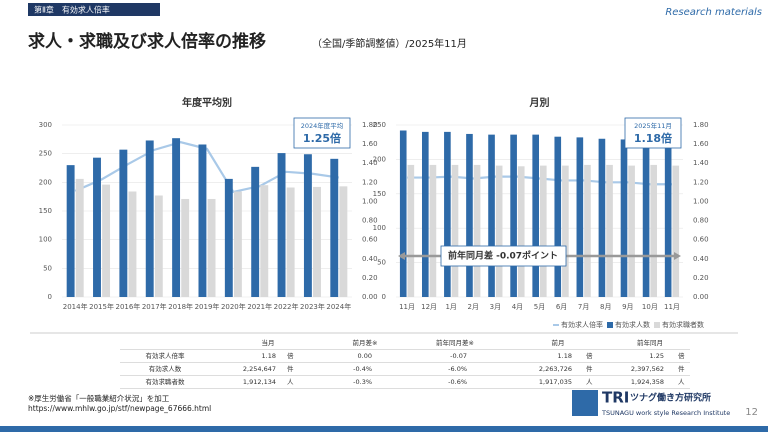  Describe the element at coordinates (72, 10) in the screenshot. I see `chapter: 第Ⅱ章 有効求人倍率` at that location.